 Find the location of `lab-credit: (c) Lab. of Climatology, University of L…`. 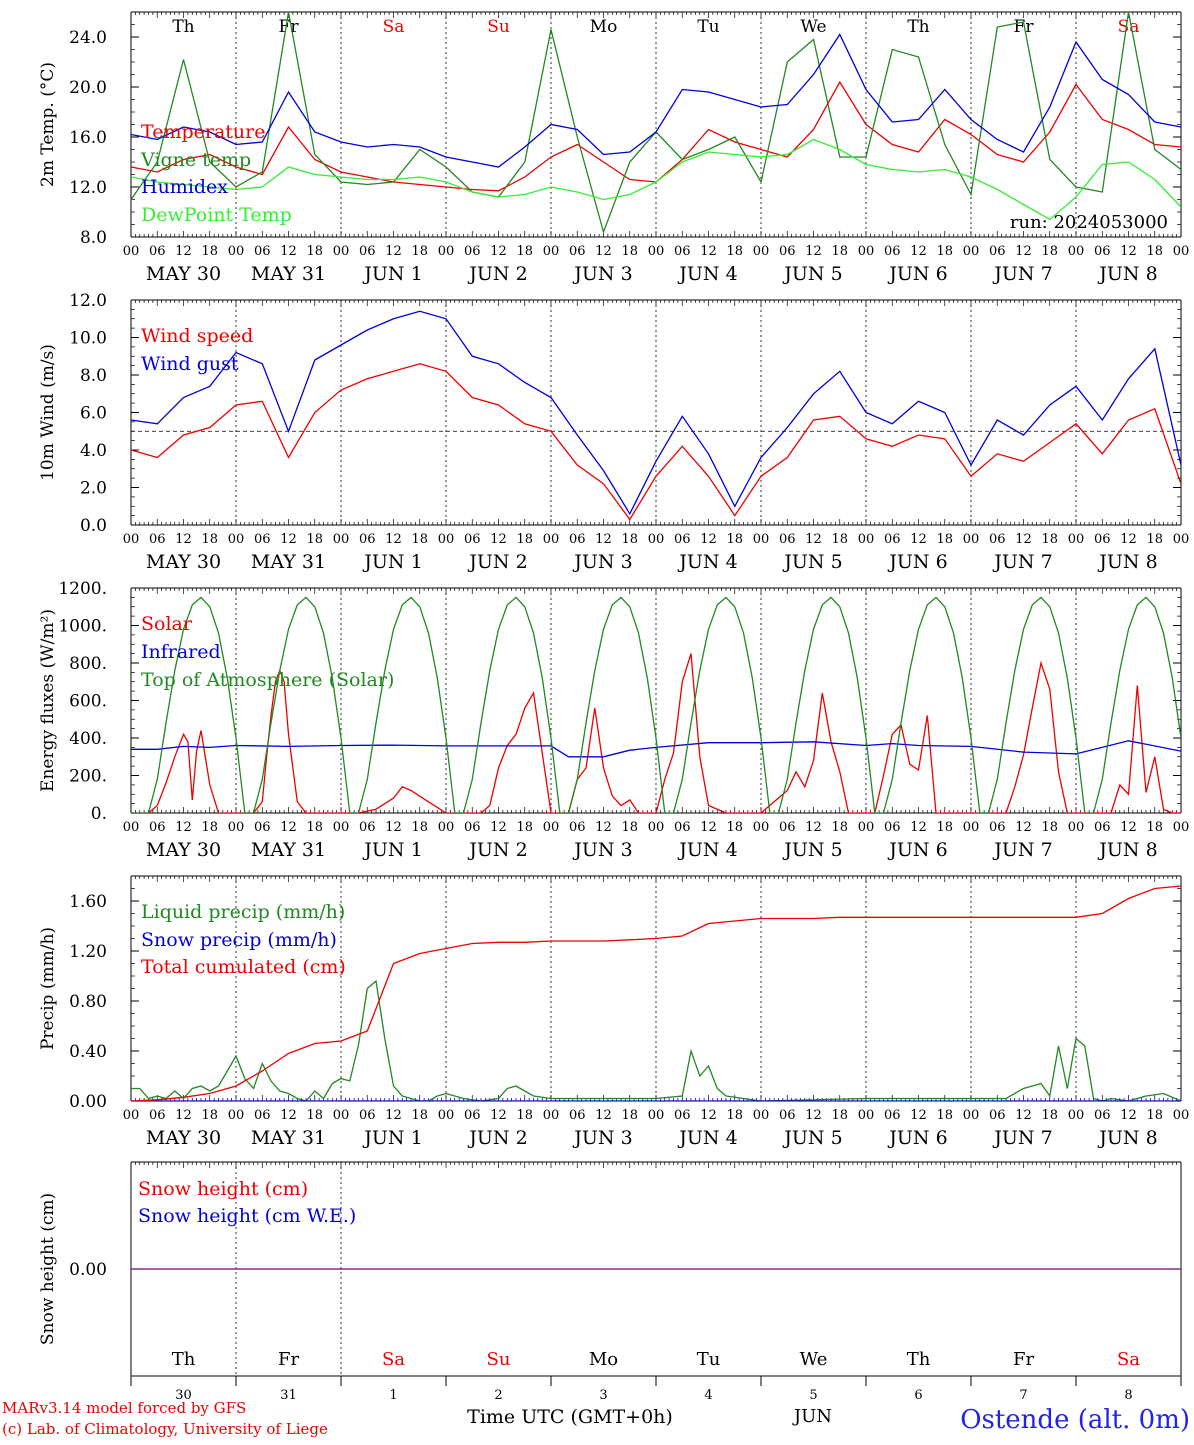

lab-credit: (c) Lab. of Climatology, University of L… is located at coordinates (165, 1429).